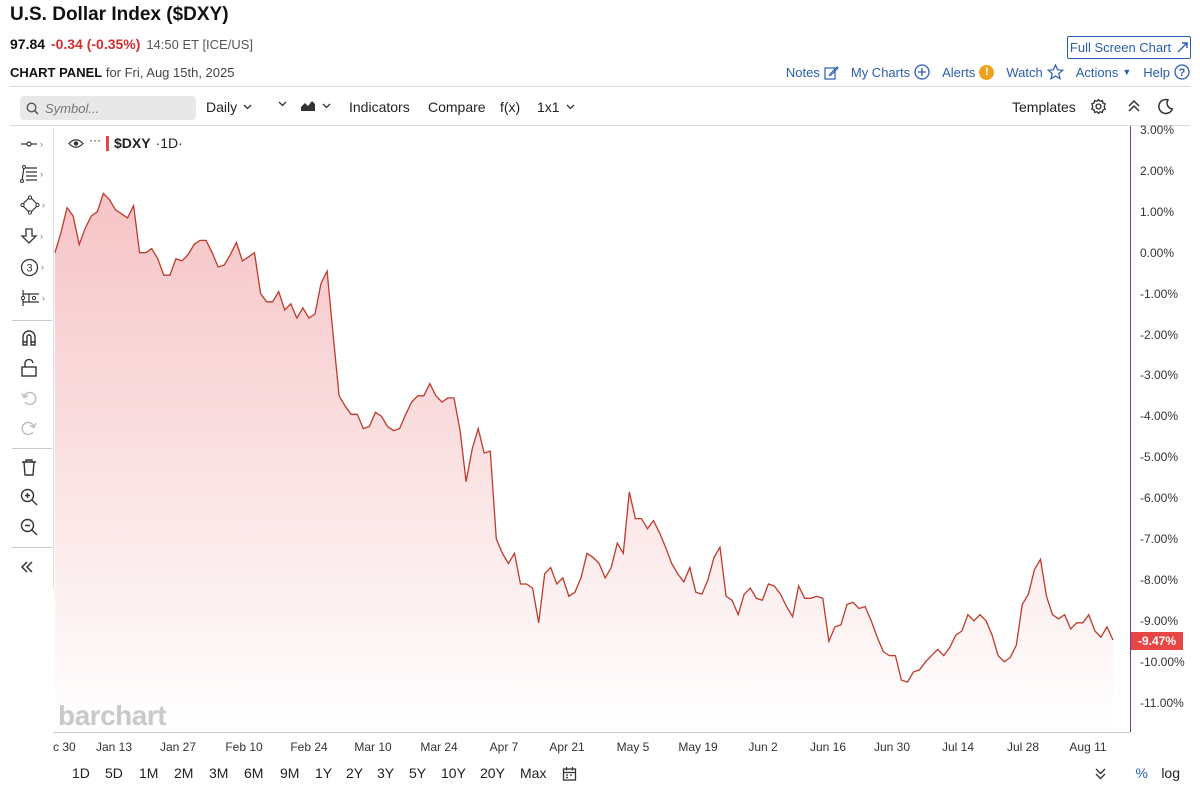 This screenshot has width=1200, height=793. What do you see at coordinates (30, 205) in the screenshot?
I see `shape-icon` at bounding box center [30, 205].